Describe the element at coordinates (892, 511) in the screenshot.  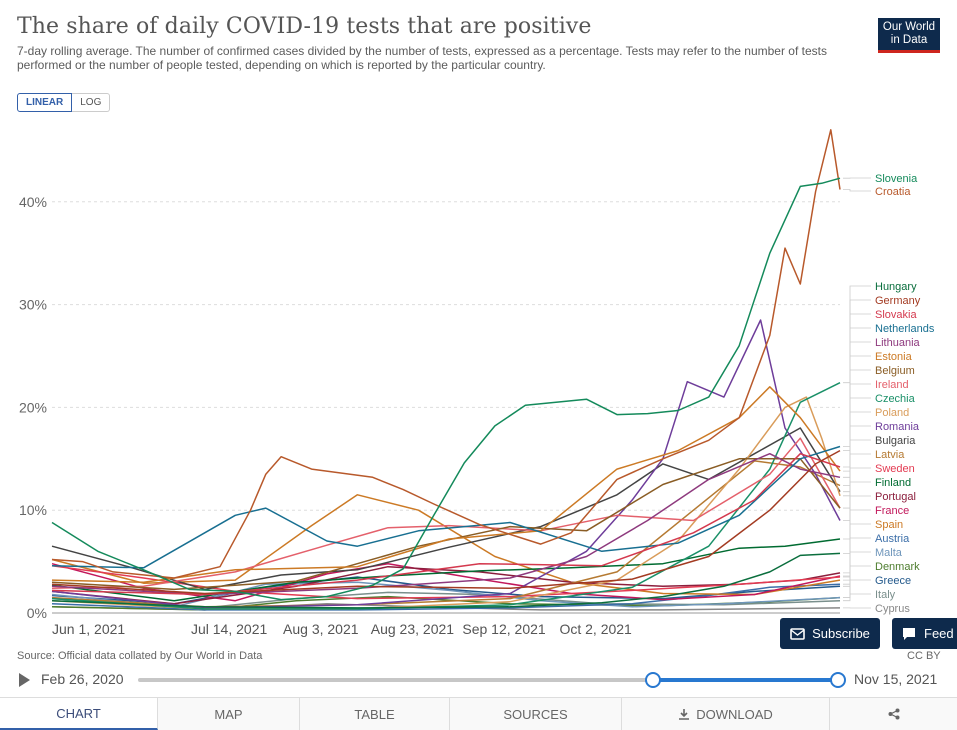
I see `legend-label-france: France` at that location.